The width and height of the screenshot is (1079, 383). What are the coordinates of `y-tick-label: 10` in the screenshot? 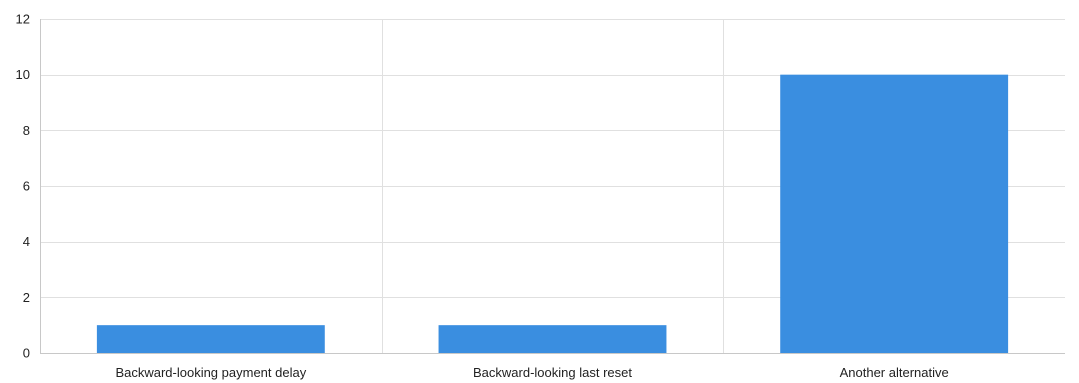 It's located at (23, 74).